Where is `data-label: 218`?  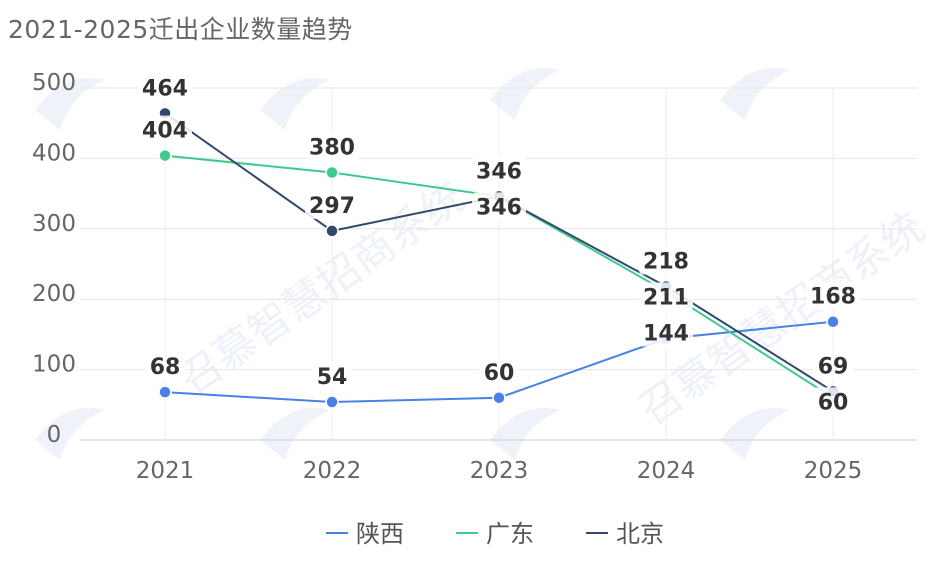
data-label: 218 is located at coordinates (666, 262).